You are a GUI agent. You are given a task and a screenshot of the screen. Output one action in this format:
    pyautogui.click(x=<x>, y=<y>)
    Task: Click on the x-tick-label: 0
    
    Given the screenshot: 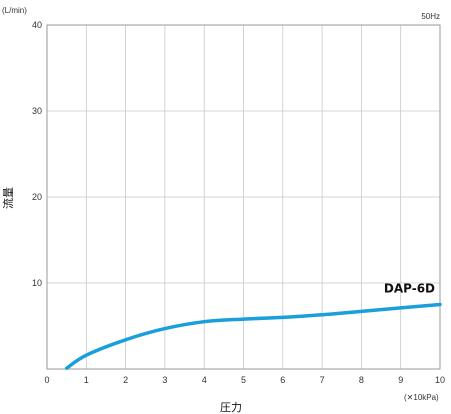 What is the action you would take?
    pyautogui.click(x=46, y=380)
    